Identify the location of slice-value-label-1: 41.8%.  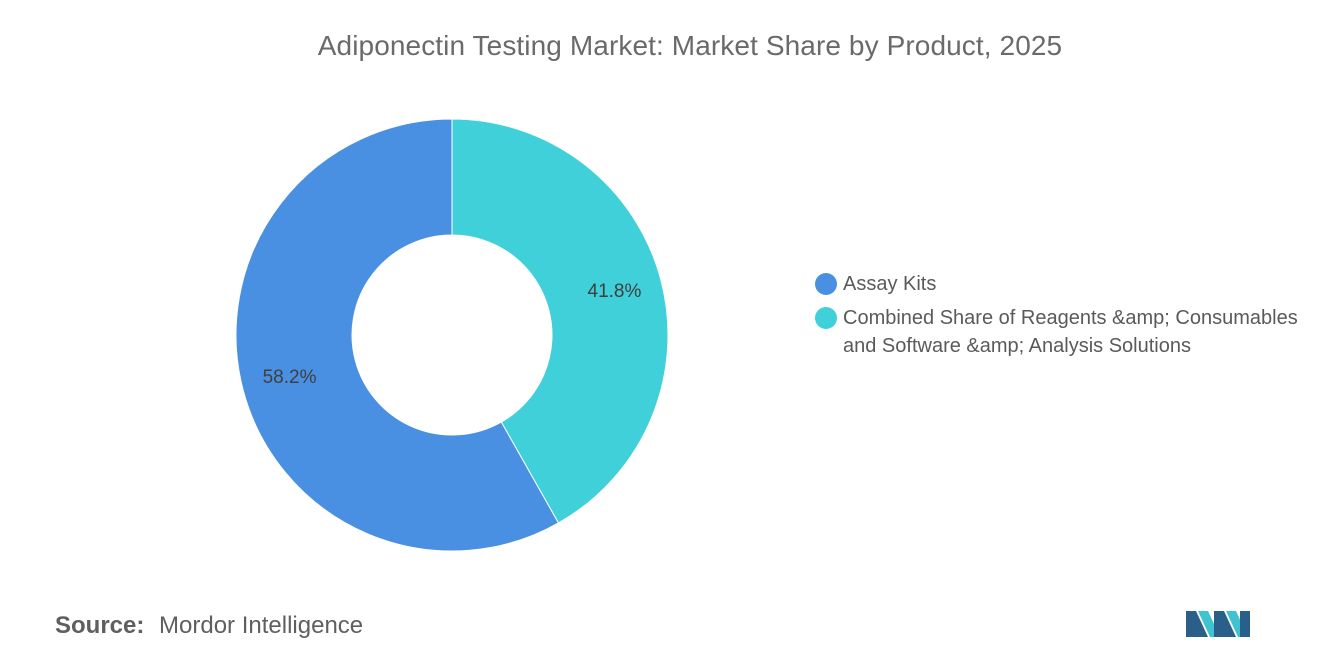
(615, 291).